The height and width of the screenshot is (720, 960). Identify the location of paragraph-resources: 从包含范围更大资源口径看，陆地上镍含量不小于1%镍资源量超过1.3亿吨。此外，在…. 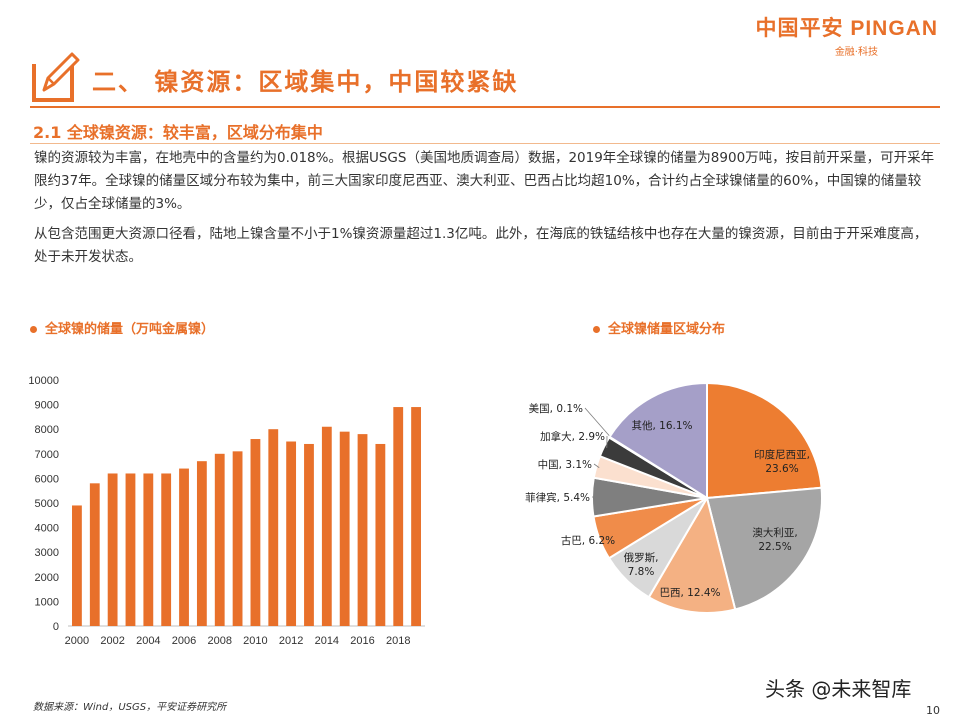
(481, 245).